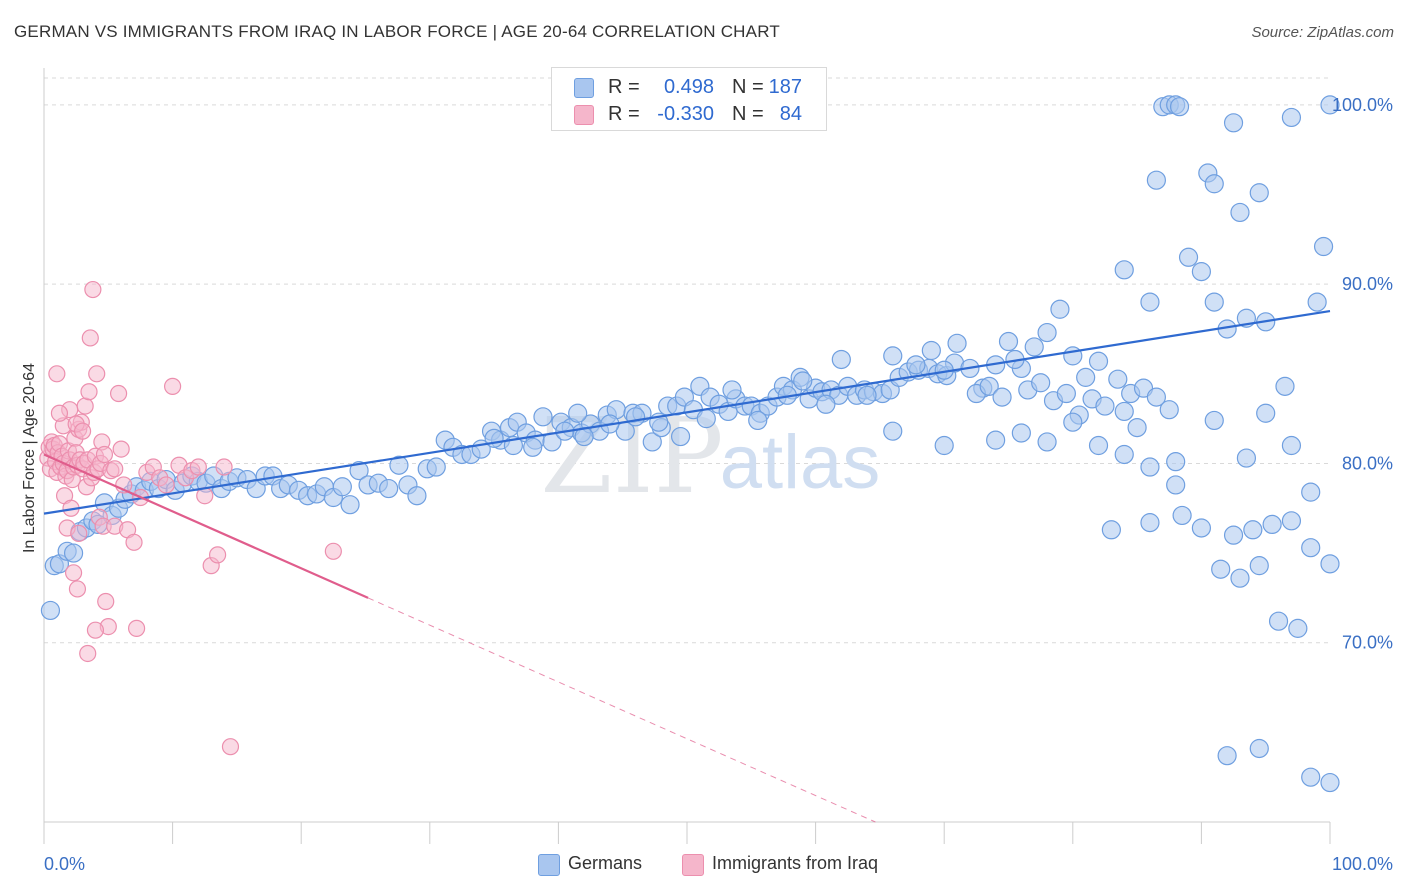  I want to click on series-legend: Germans Immigrants from Iraq, so click(703, 865).